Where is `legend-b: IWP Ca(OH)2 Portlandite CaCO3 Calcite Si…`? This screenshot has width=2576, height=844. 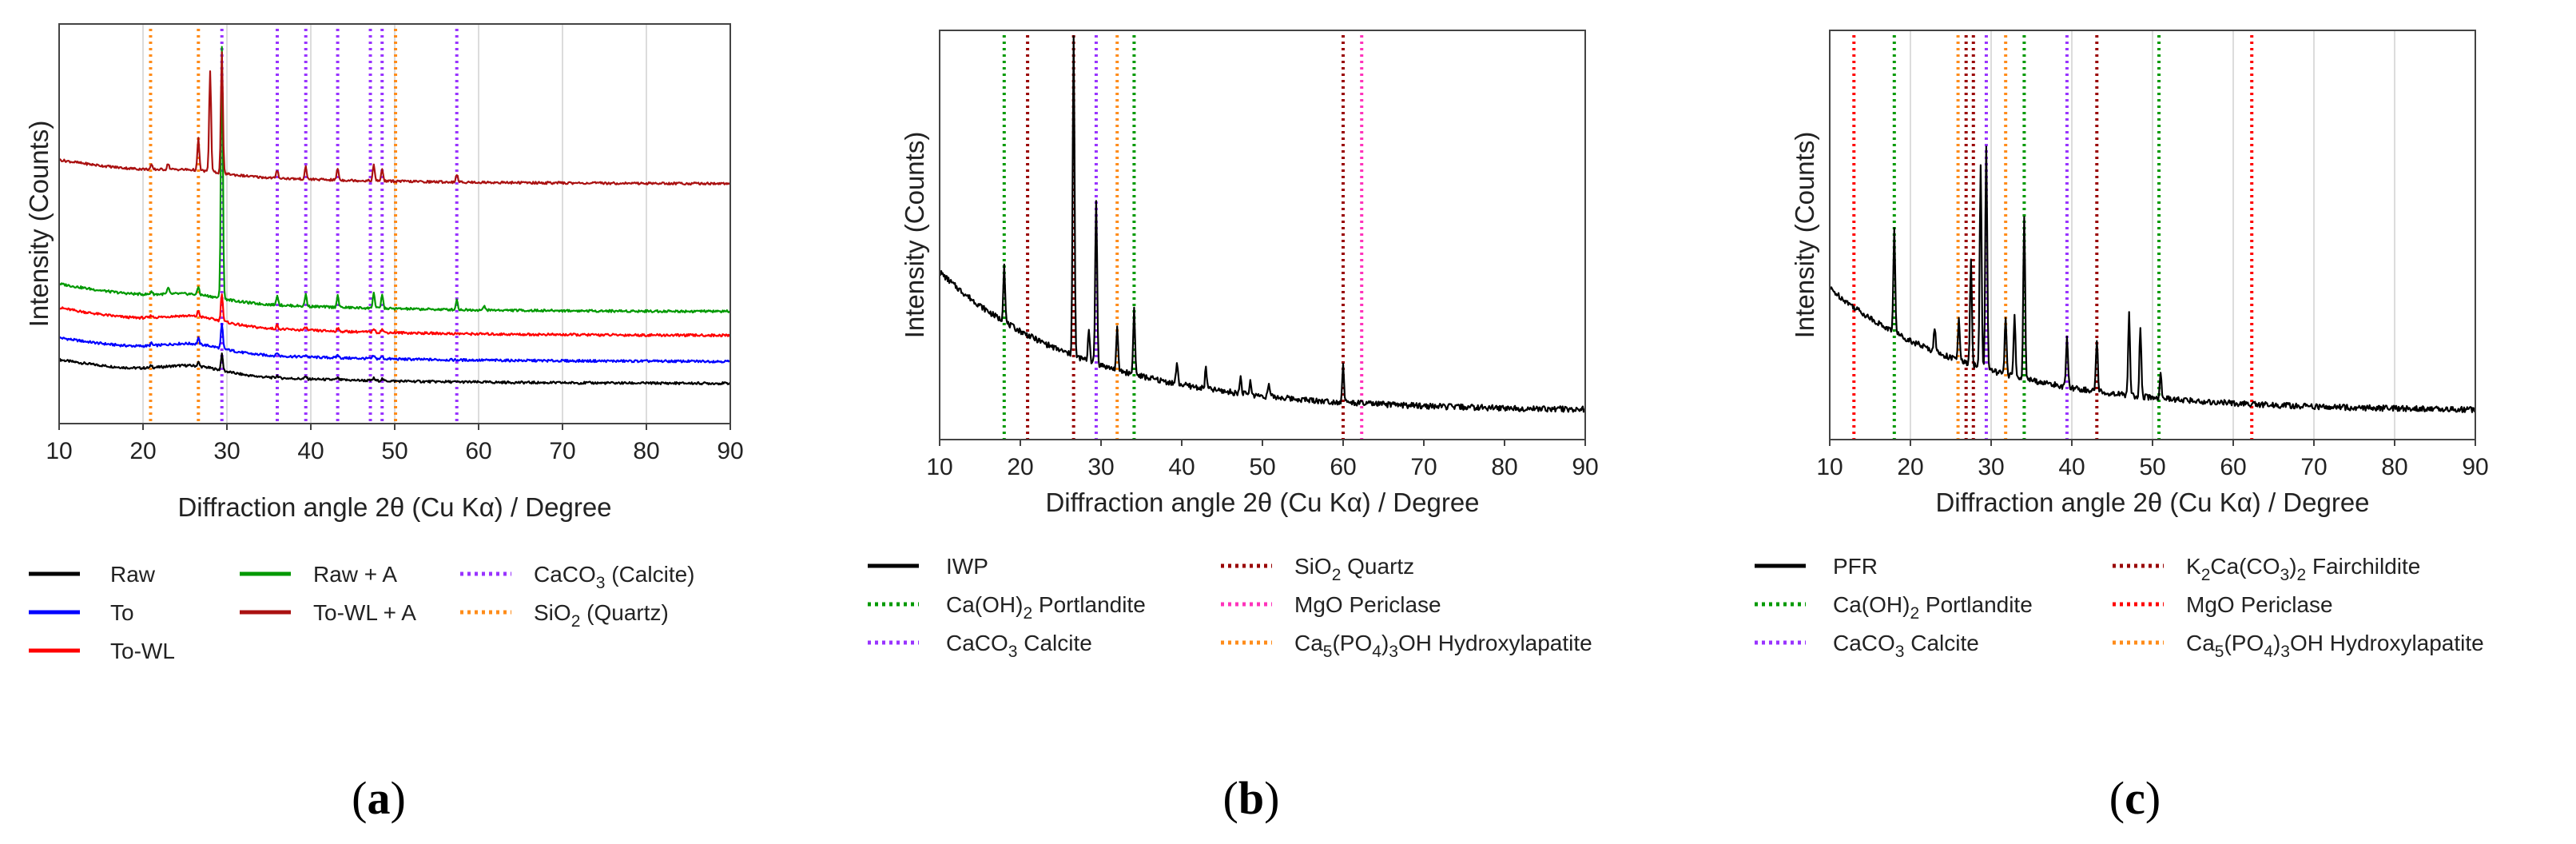 legend-b: IWP Ca(OH)2 Portlandite CaCO3 Calcite Si… is located at coordinates (1230, 607).